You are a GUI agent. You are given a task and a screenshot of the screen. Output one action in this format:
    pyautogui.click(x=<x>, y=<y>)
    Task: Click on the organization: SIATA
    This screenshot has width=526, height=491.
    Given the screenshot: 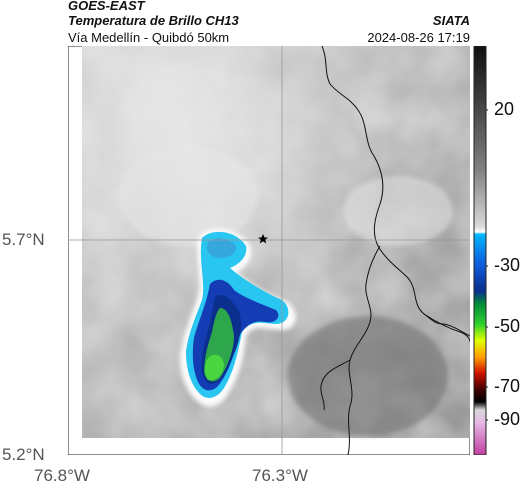 What is the action you would take?
    pyautogui.click(x=451, y=20)
    